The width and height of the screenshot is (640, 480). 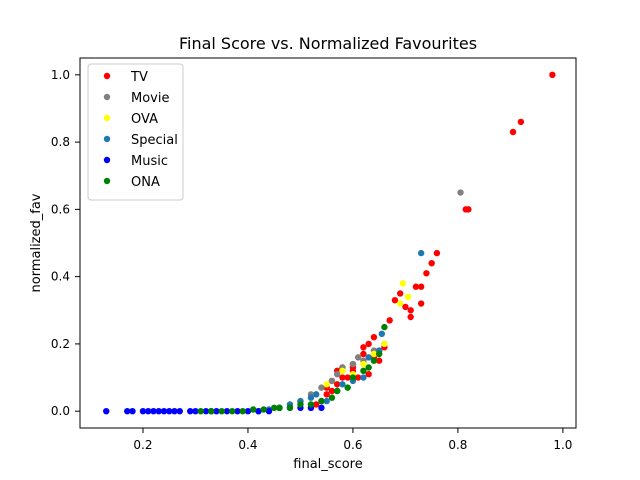 I want to click on y-tick-label: 0.6, so click(x=60, y=209).